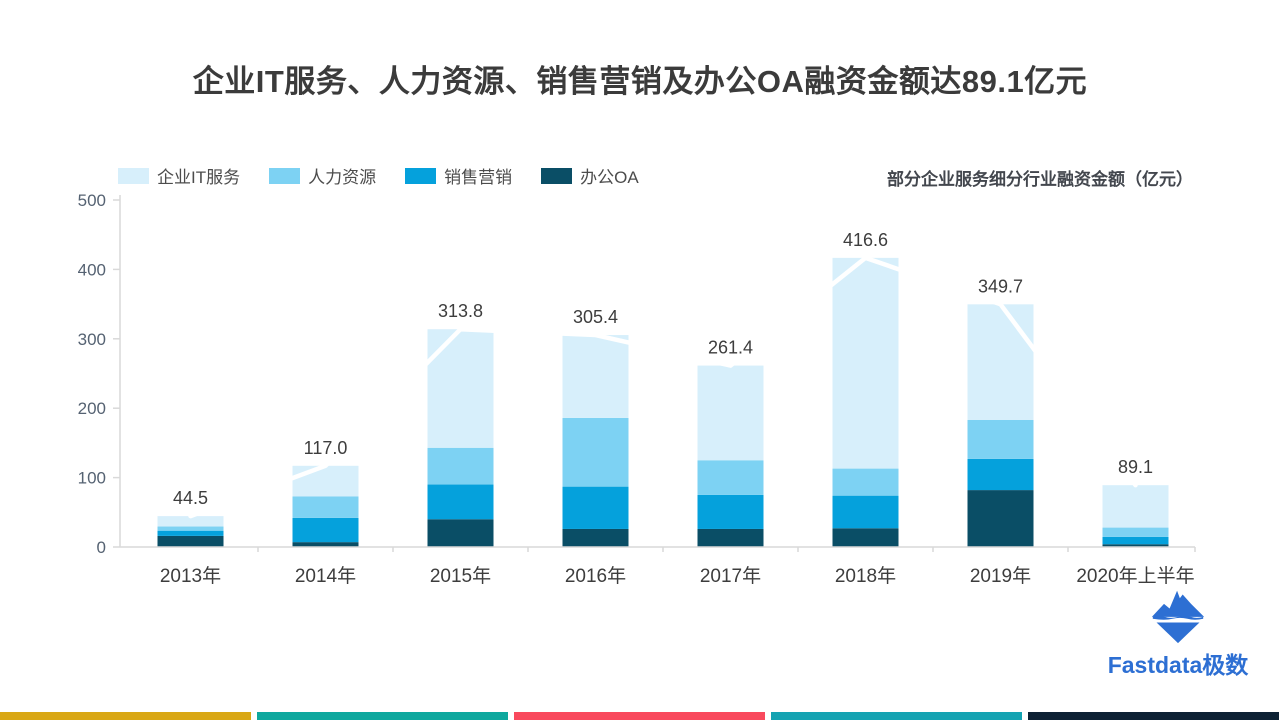 This screenshot has height=720, width=1280. I want to click on legend-item: 销售营销, so click(458, 175).